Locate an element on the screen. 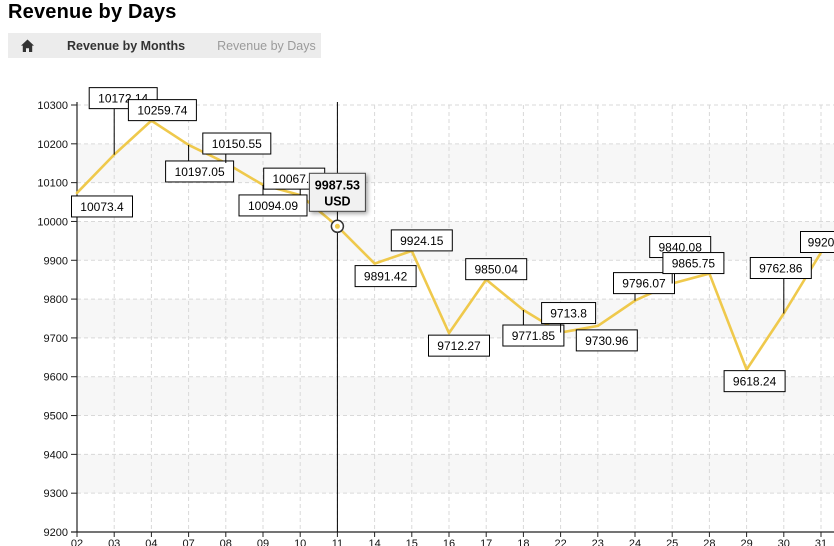  y-tick-label: 9600 is located at coordinates (56, 378).